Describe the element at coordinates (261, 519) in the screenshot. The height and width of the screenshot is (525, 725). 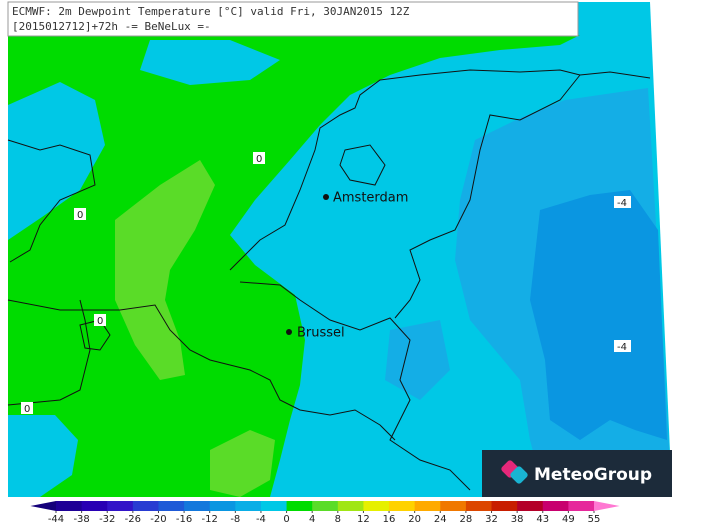
I see `colorbar-tick-label: -4` at that location.